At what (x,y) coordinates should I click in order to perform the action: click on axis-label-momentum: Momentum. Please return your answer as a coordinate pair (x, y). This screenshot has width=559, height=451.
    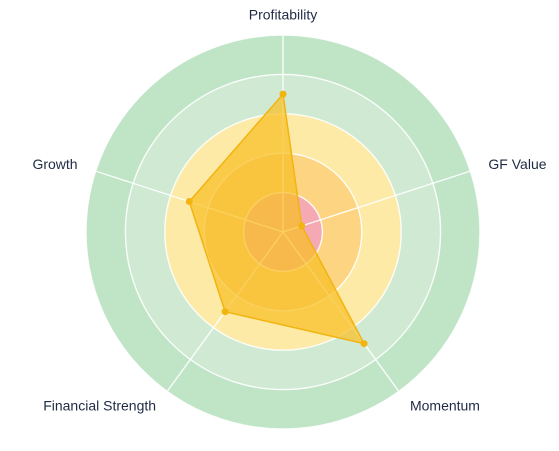
    Looking at the image, I should click on (445, 405).